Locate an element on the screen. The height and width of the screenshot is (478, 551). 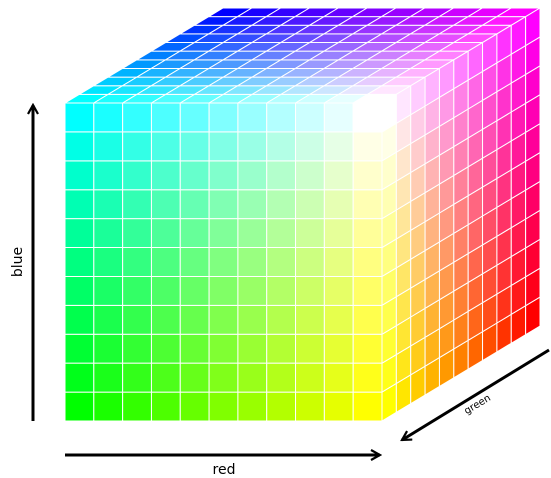
side-cell is located at coordinates (533, 27).